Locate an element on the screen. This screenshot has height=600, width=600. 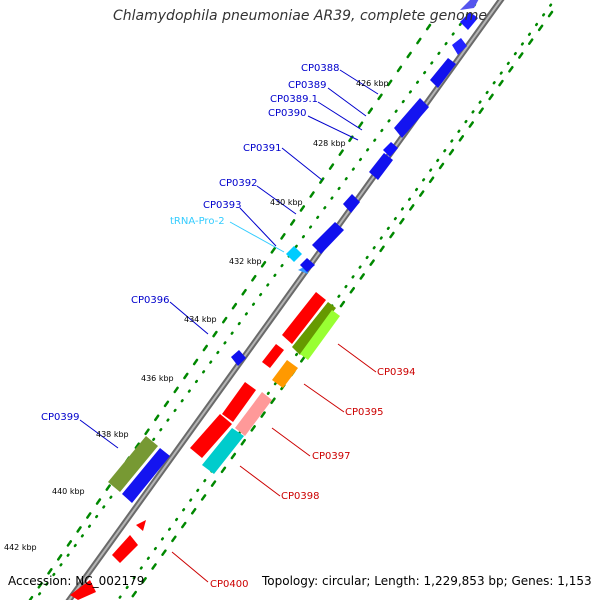
leader-cp0391 is located at coordinates (302, 164).